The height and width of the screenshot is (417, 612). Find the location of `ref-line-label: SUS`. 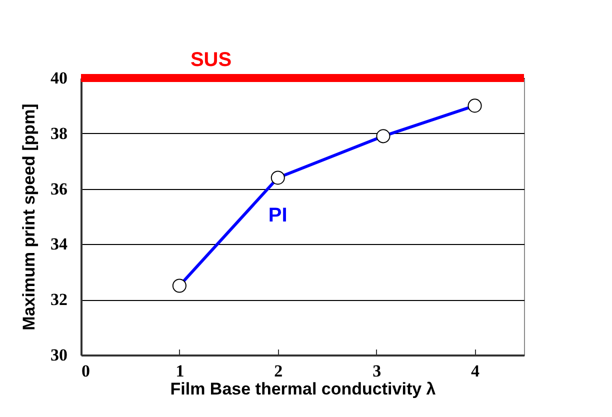

ref-line-label: SUS is located at coordinates (211, 60).